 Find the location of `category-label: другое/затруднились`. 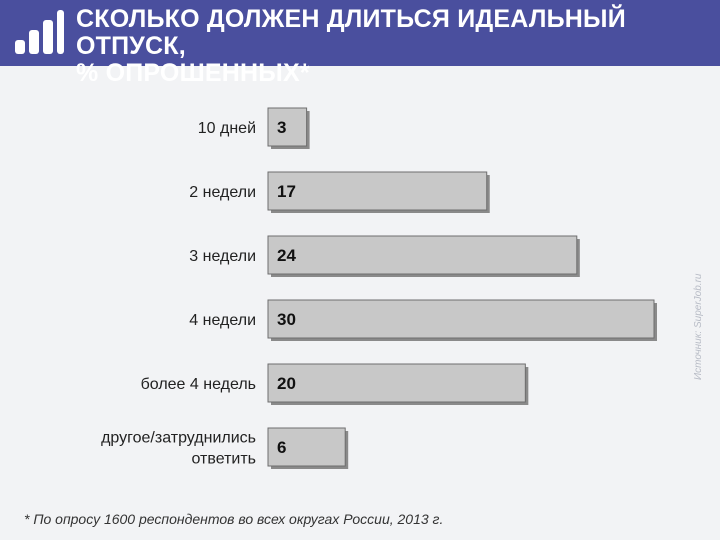

category-label: другое/затруднились is located at coordinates (178, 438).